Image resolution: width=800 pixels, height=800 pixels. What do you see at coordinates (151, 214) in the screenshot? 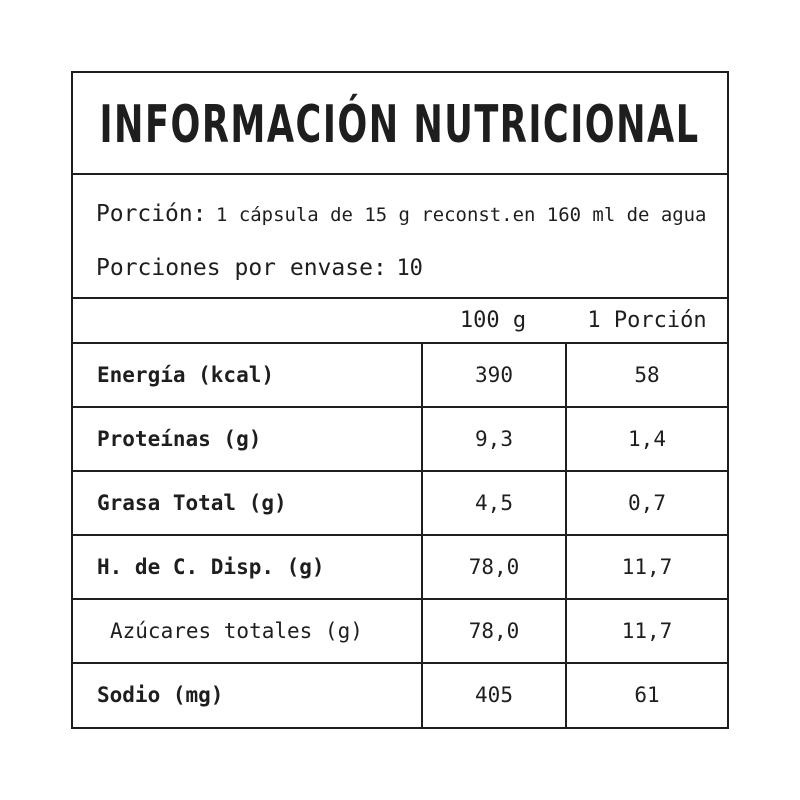
I see `serving-size-label: Porción:` at bounding box center [151, 214].